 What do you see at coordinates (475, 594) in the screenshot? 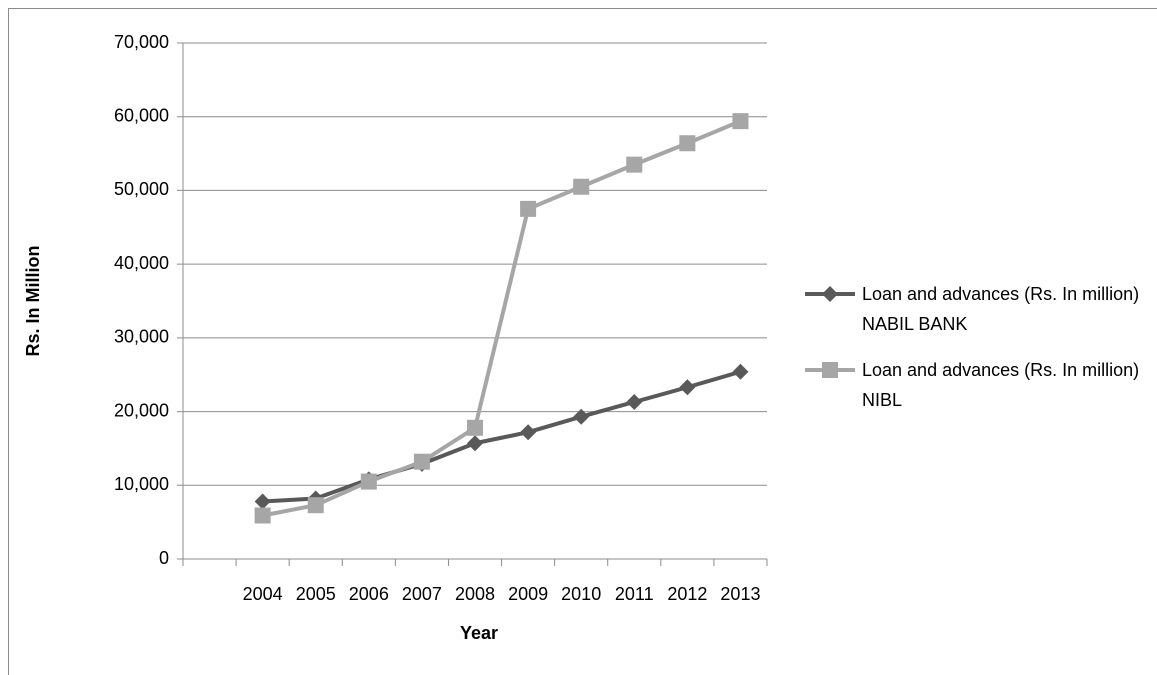
I see `x-tick-label: 2008` at bounding box center [475, 594].